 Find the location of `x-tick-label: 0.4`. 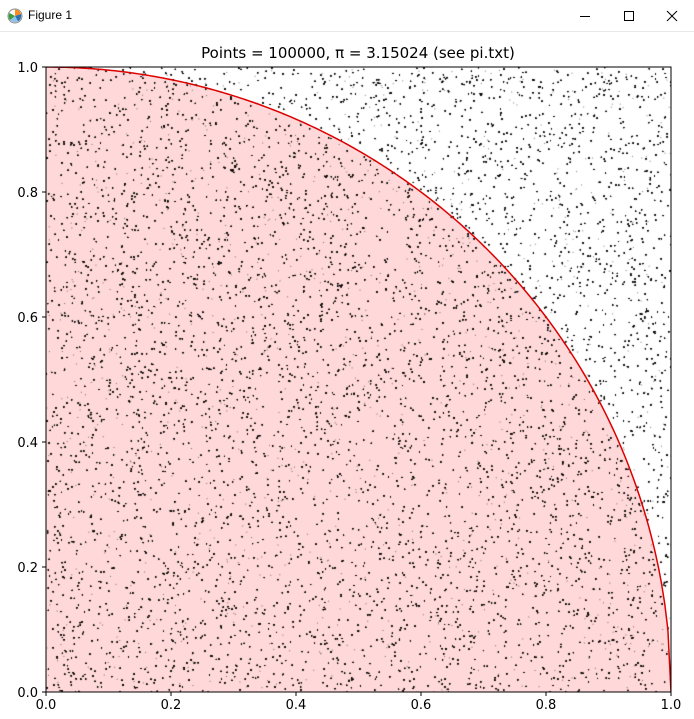

x-tick-label: 0.4 is located at coordinates (296, 705).